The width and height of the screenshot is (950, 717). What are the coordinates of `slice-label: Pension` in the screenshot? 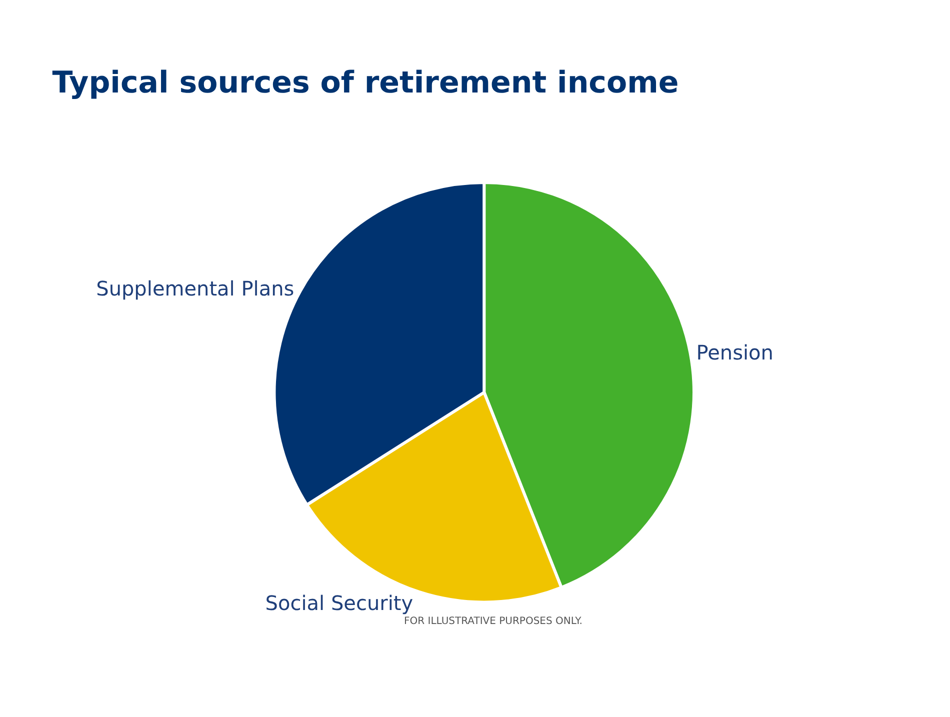 It's located at (735, 352).